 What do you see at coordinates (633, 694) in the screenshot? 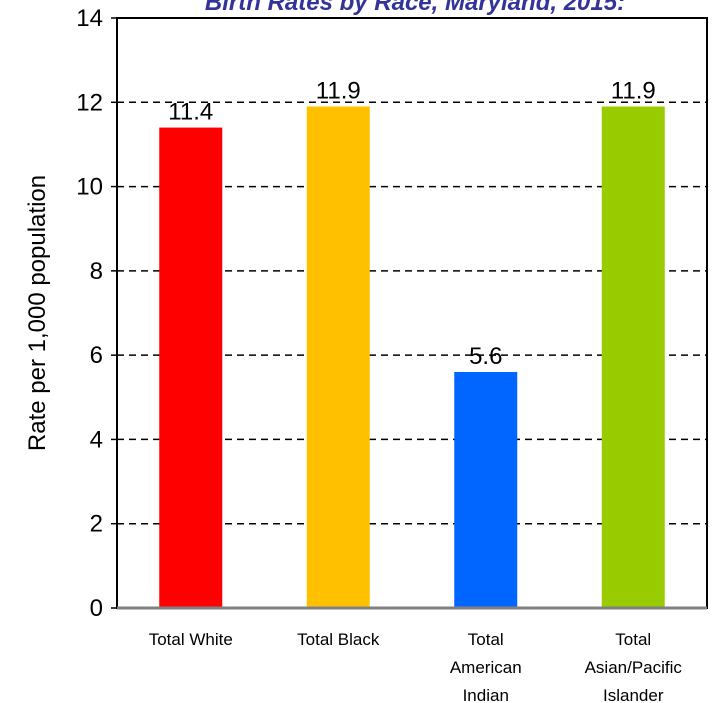
I see `category-label-4-line-3: Islander` at bounding box center [633, 694].